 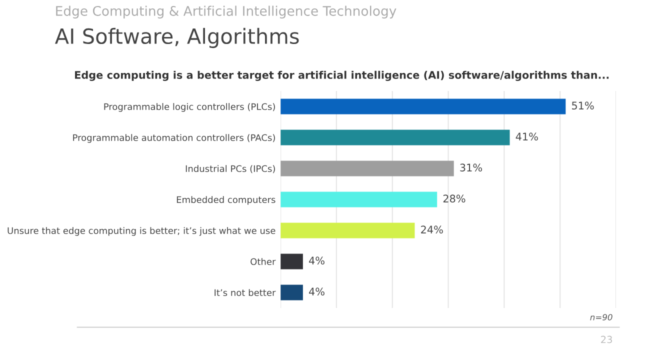 What do you see at coordinates (245, 292) in the screenshot?
I see `y-tick-label: It’s not better` at bounding box center [245, 292].